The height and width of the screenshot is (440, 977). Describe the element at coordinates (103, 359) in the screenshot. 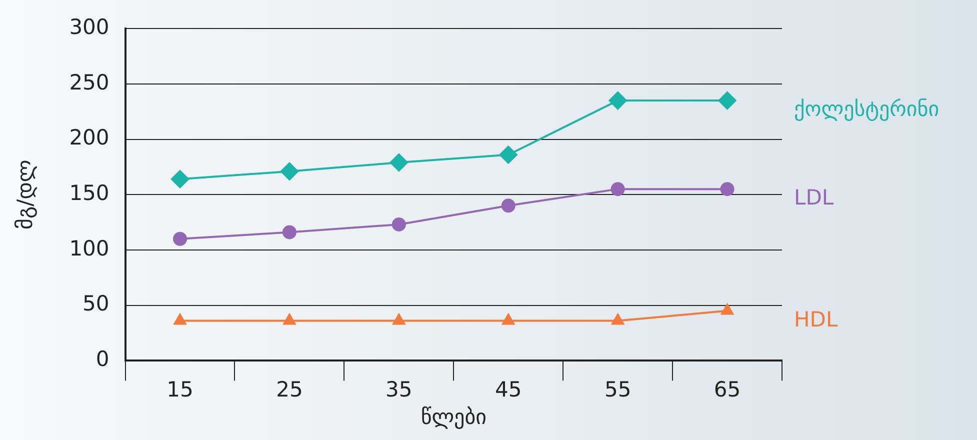

I see `y-tick-label: 0` at that location.